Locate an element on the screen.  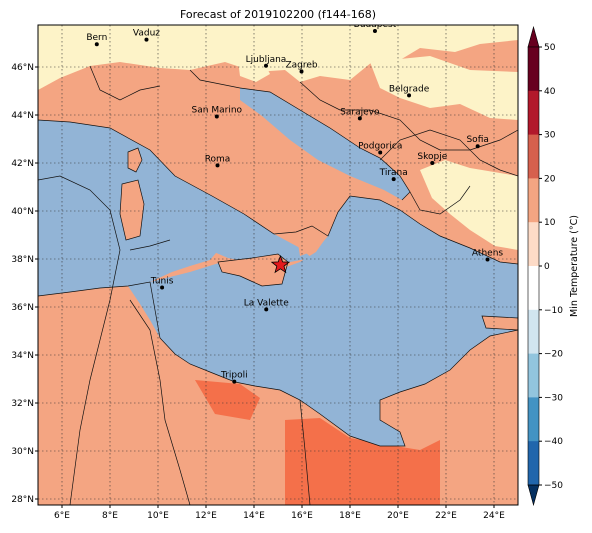
city-label: Budapest is located at coordinates (375, 25).